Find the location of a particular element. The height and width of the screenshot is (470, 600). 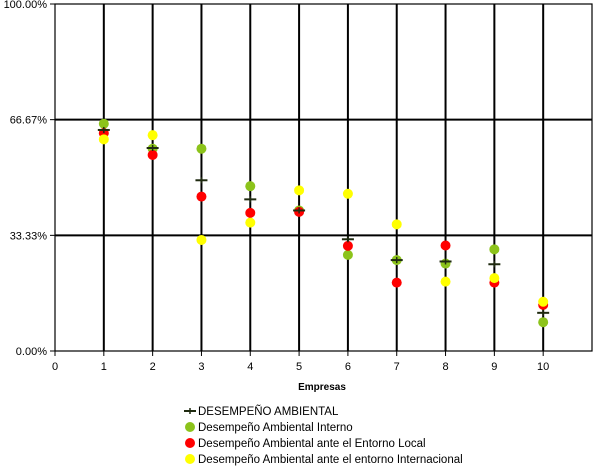

legend-label: DESEMPEÑO AMBIENTAL is located at coordinates (268, 411).